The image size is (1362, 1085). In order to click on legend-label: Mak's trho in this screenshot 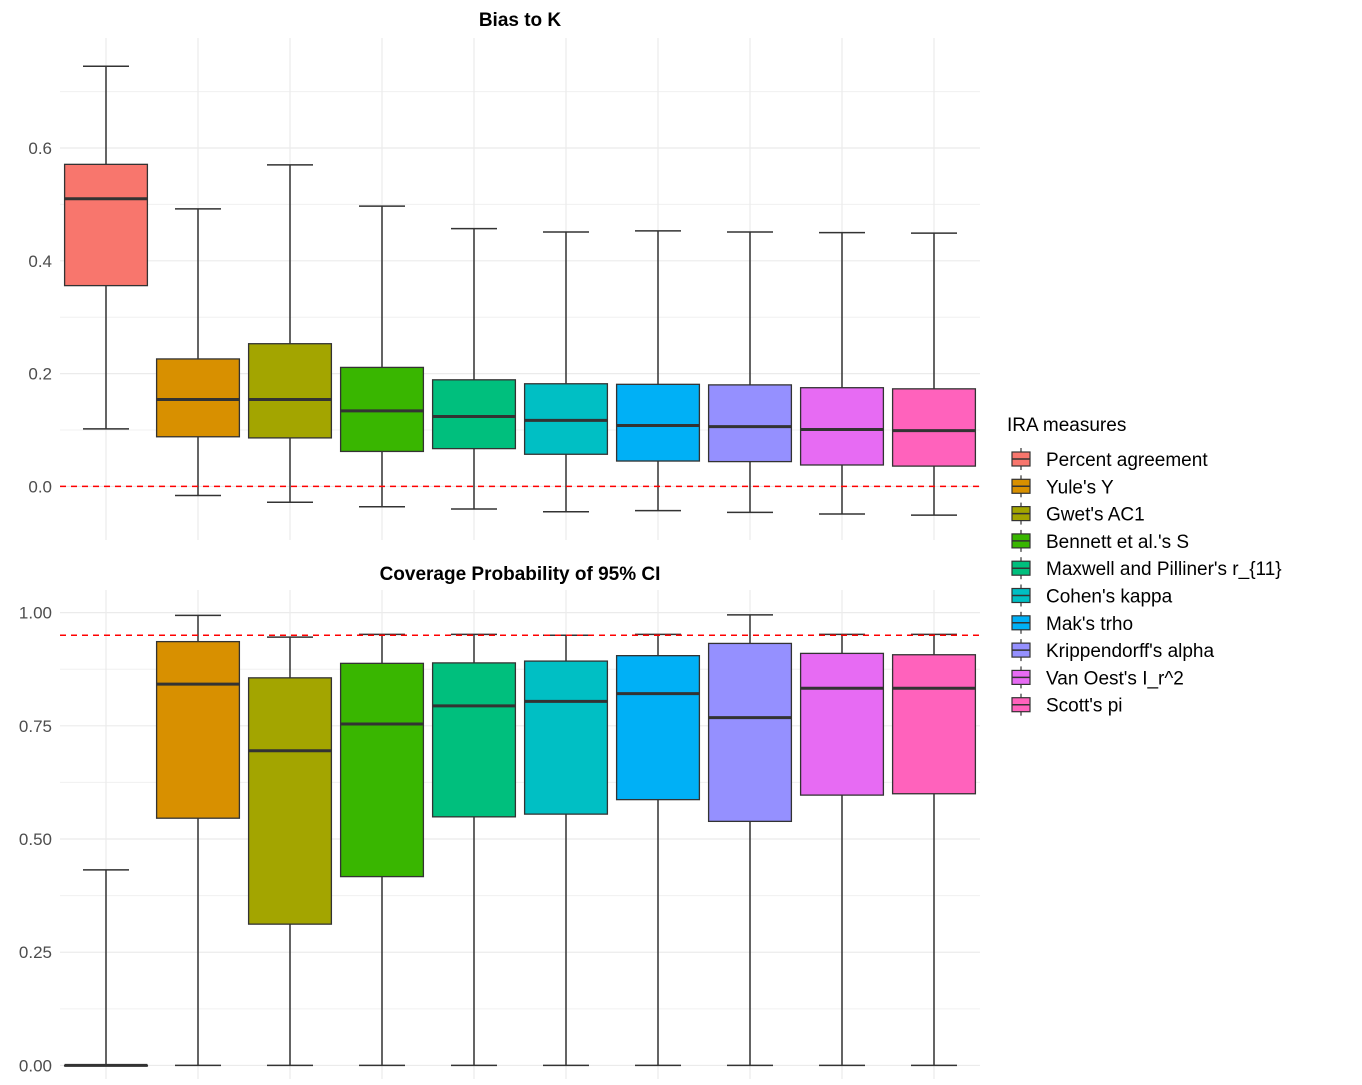, I will do `click(1089, 624)`.